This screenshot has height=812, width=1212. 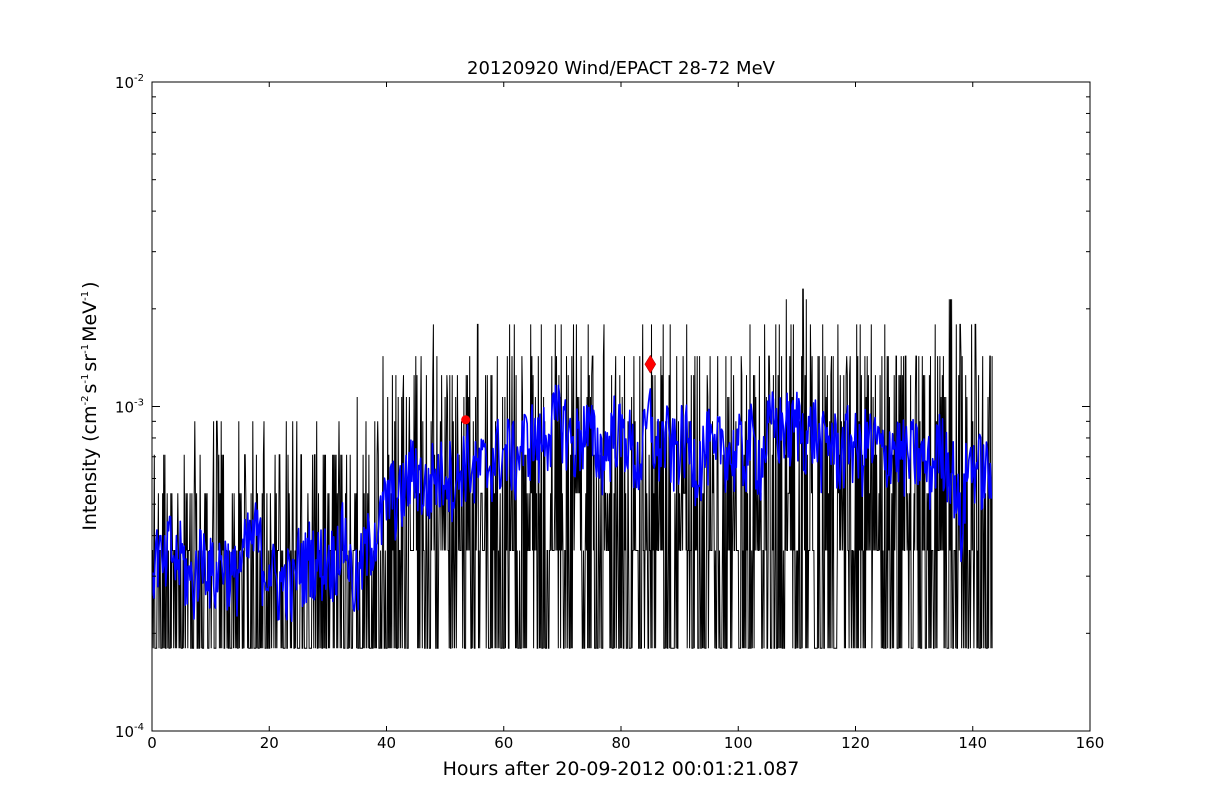 What do you see at coordinates (129, 82) in the screenshot?
I see `y-tick-label: 10⁻²` at bounding box center [129, 82].